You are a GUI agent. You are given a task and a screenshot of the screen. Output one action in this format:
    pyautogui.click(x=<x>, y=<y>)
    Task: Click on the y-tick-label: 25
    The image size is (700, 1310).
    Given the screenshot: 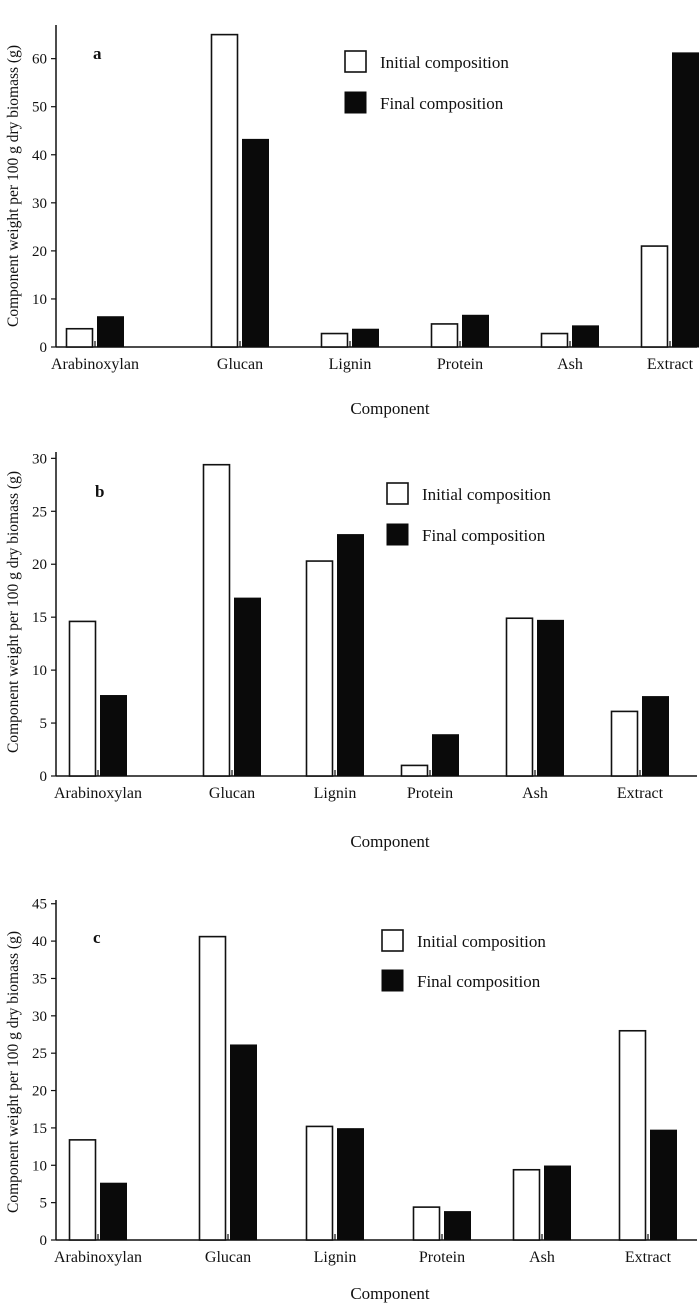 What is the action you would take?
    pyautogui.click(x=39, y=1054)
    